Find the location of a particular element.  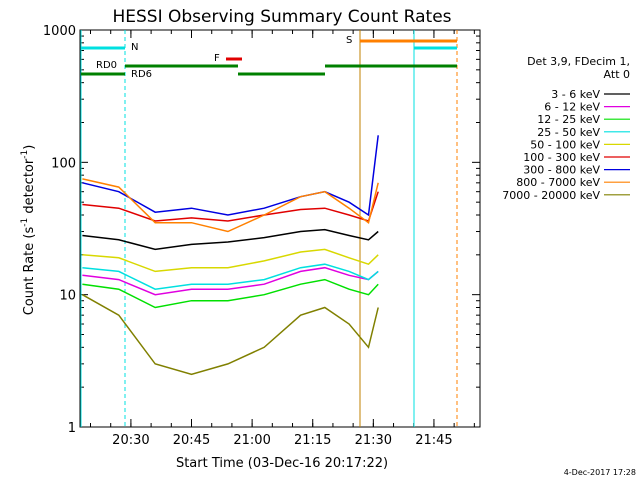

legend-label-1: 6 - 12 keV is located at coordinates (572, 107).